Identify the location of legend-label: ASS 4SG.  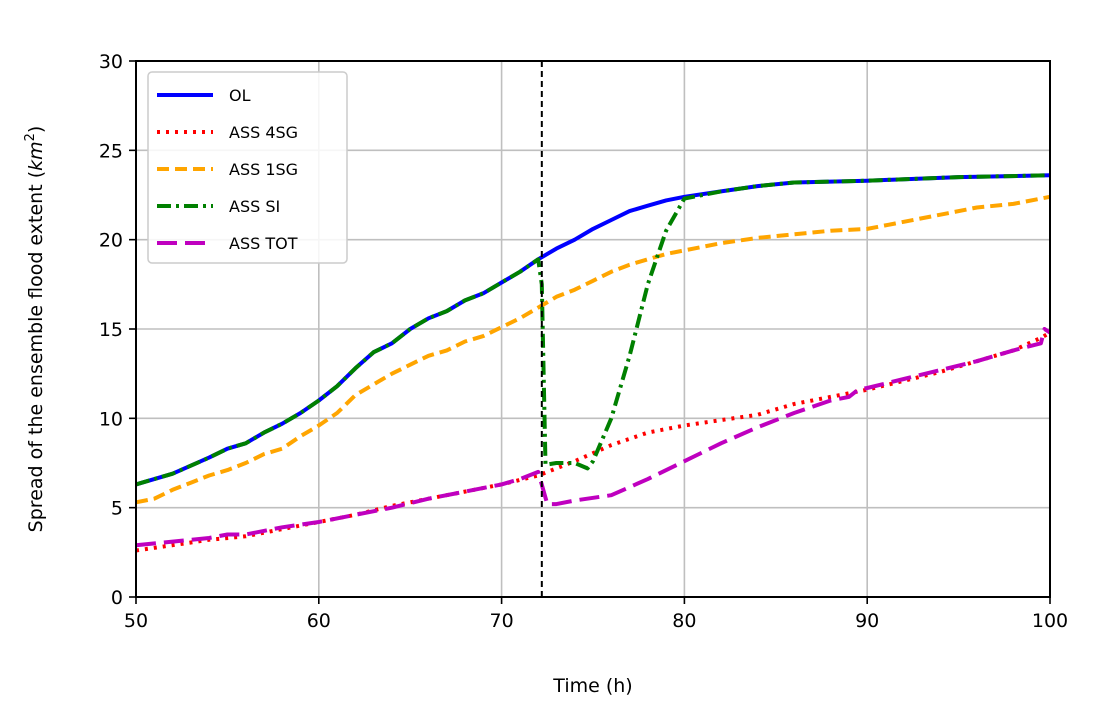
(263, 132).